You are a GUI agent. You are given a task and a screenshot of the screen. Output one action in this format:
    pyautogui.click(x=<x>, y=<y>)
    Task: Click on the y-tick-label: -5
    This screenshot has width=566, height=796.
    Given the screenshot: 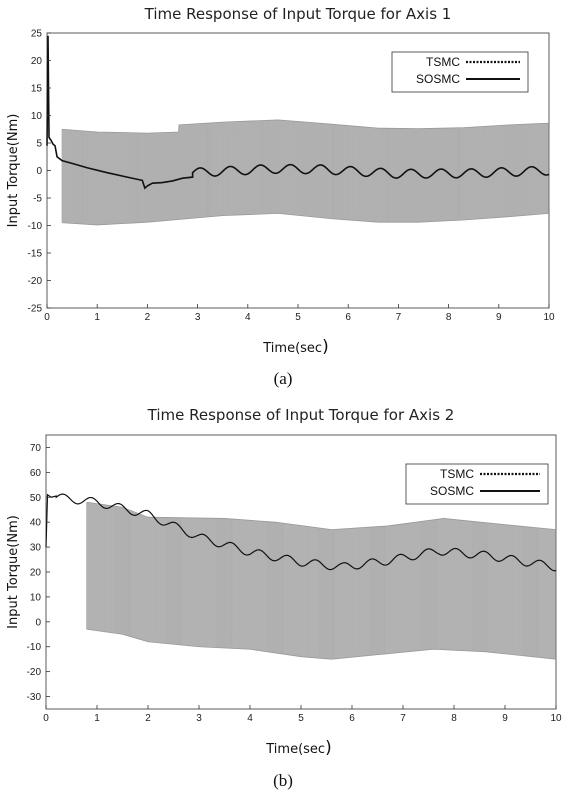 What is the action you would take?
    pyautogui.click(x=37, y=199)
    